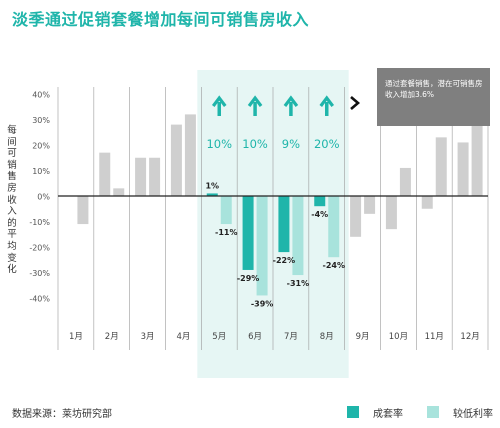 This screenshot has width=500, height=428. I want to click on data-source: 数据来源：莱坊研究部, so click(62, 414).